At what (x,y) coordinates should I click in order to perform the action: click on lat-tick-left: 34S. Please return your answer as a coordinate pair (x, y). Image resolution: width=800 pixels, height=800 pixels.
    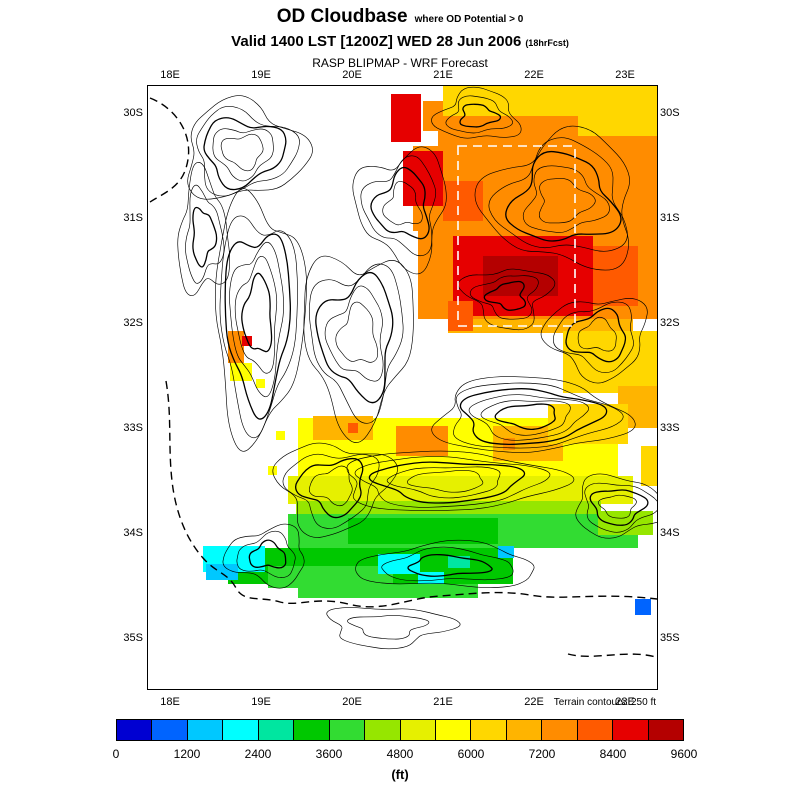
    Looking at the image, I should click on (133, 533).